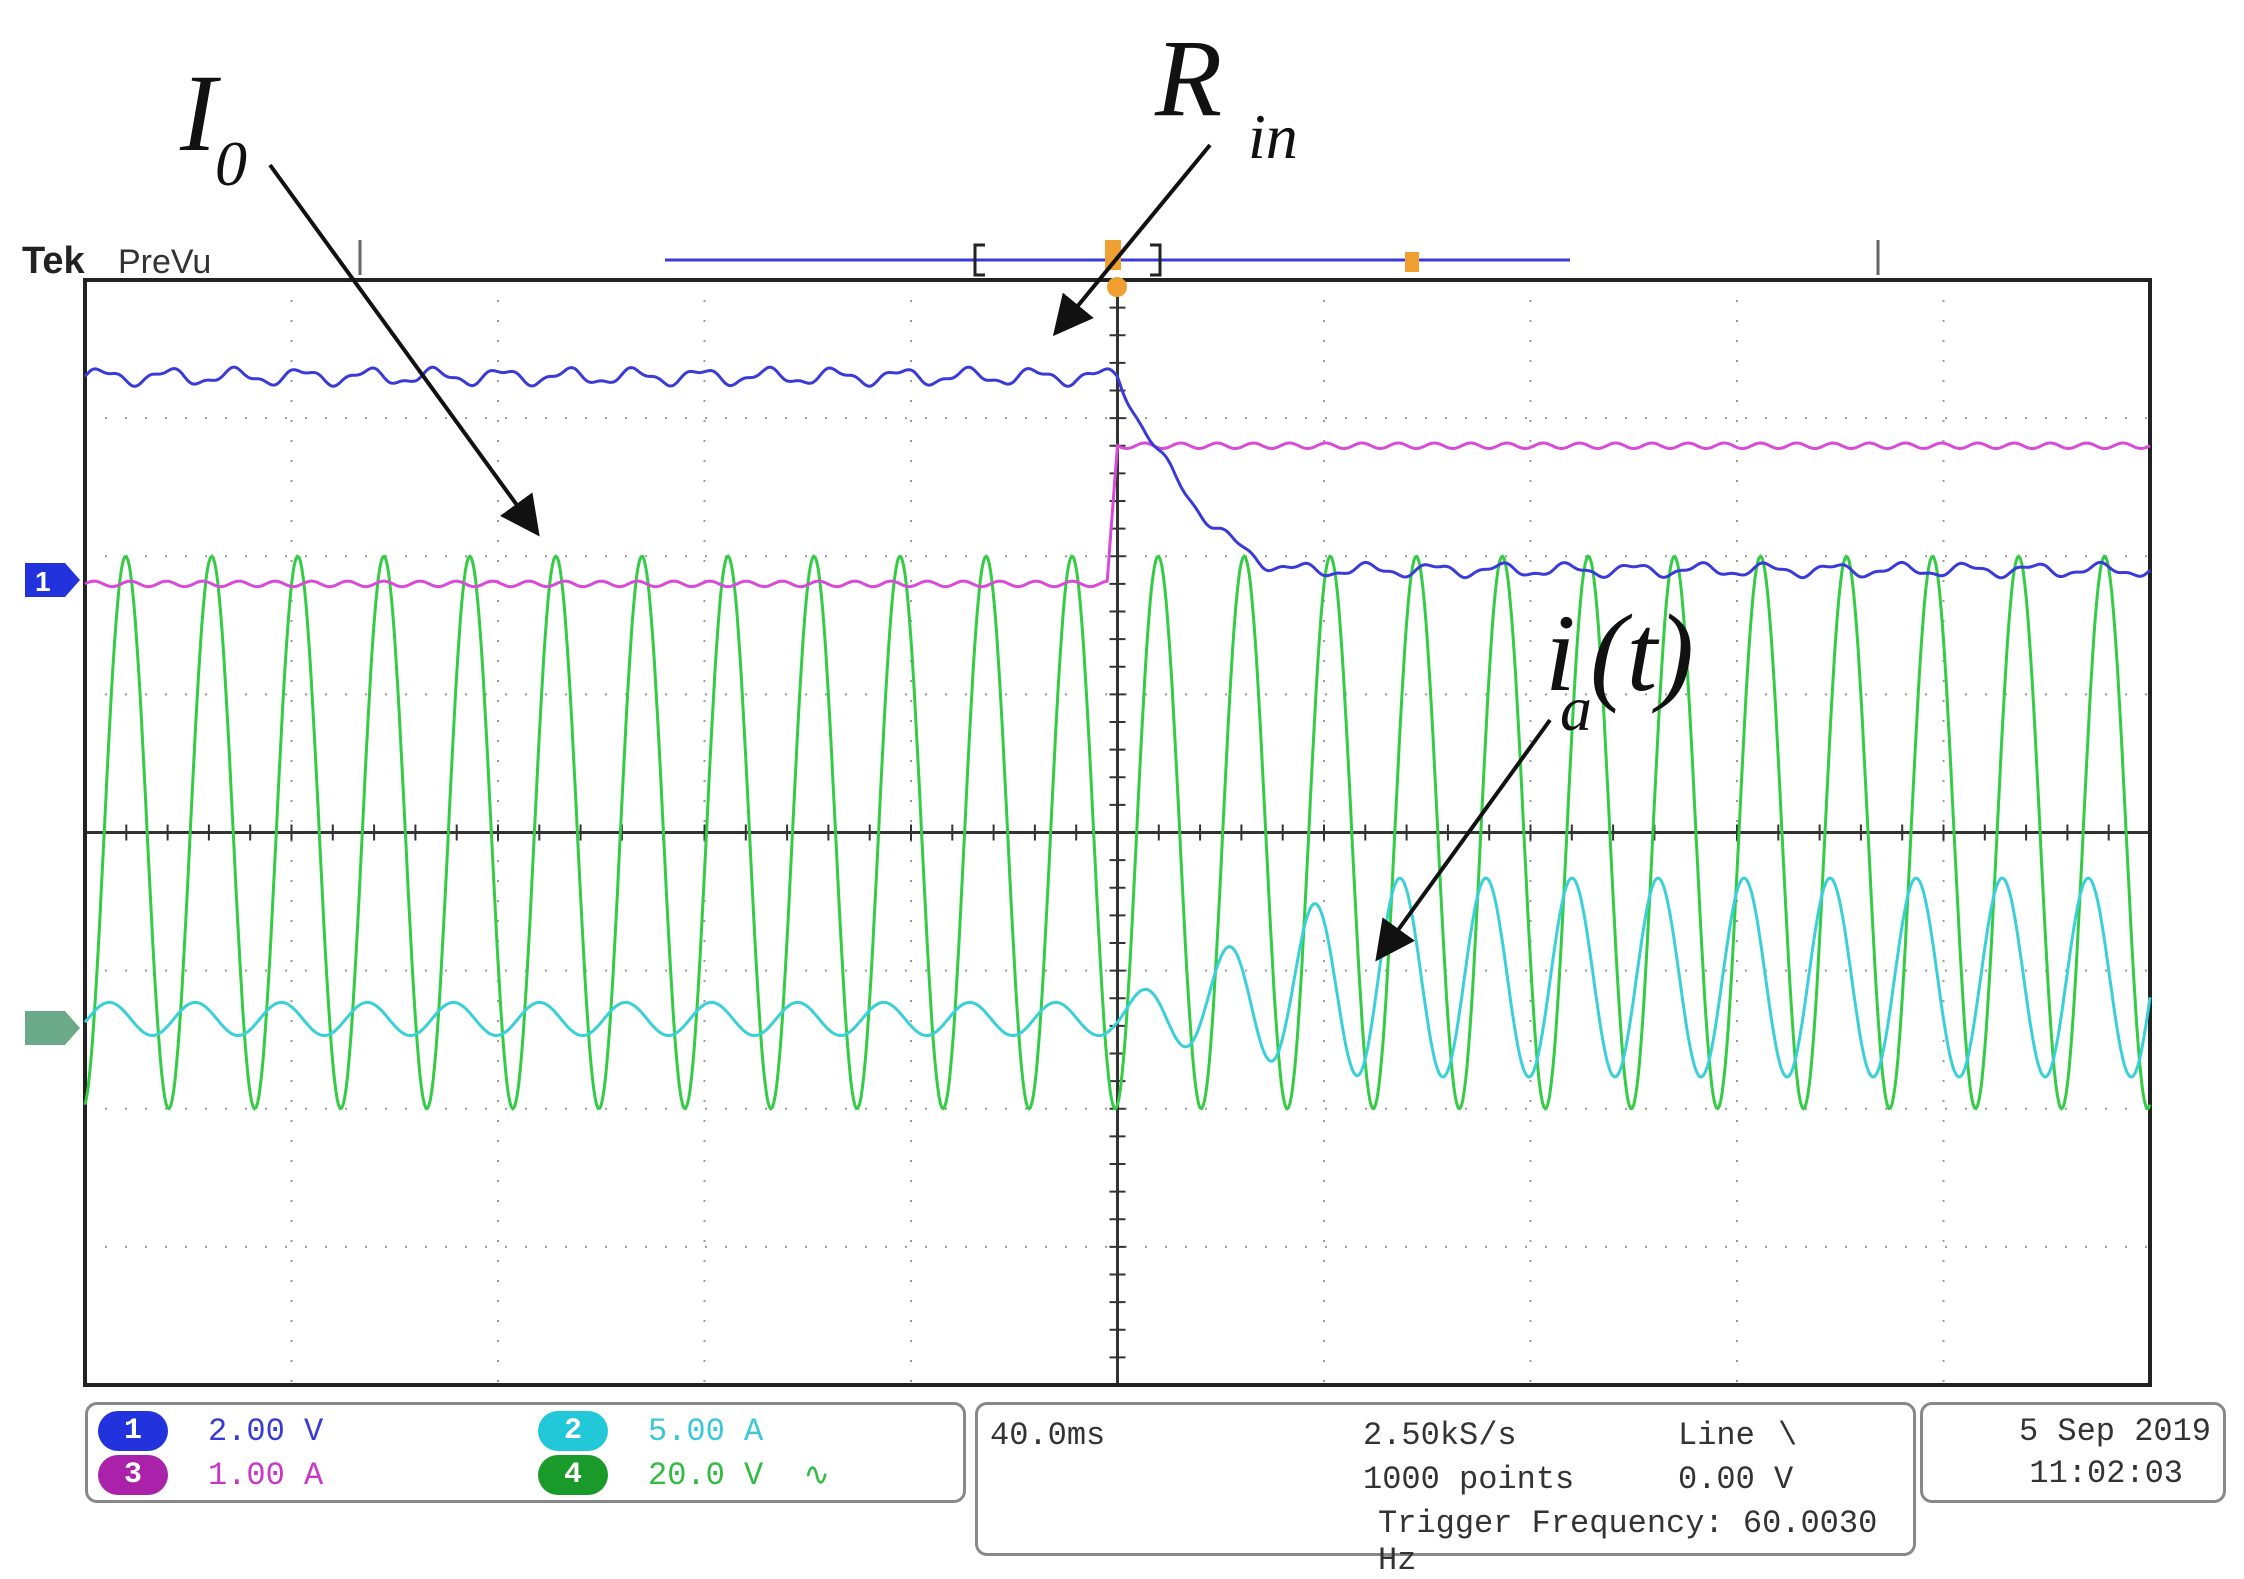 This screenshot has height=1579, width=2244. Describe the element at coordinates (2114, 1431) in the screenshot. I see `date-value: 5 Sep 2019` at that location.